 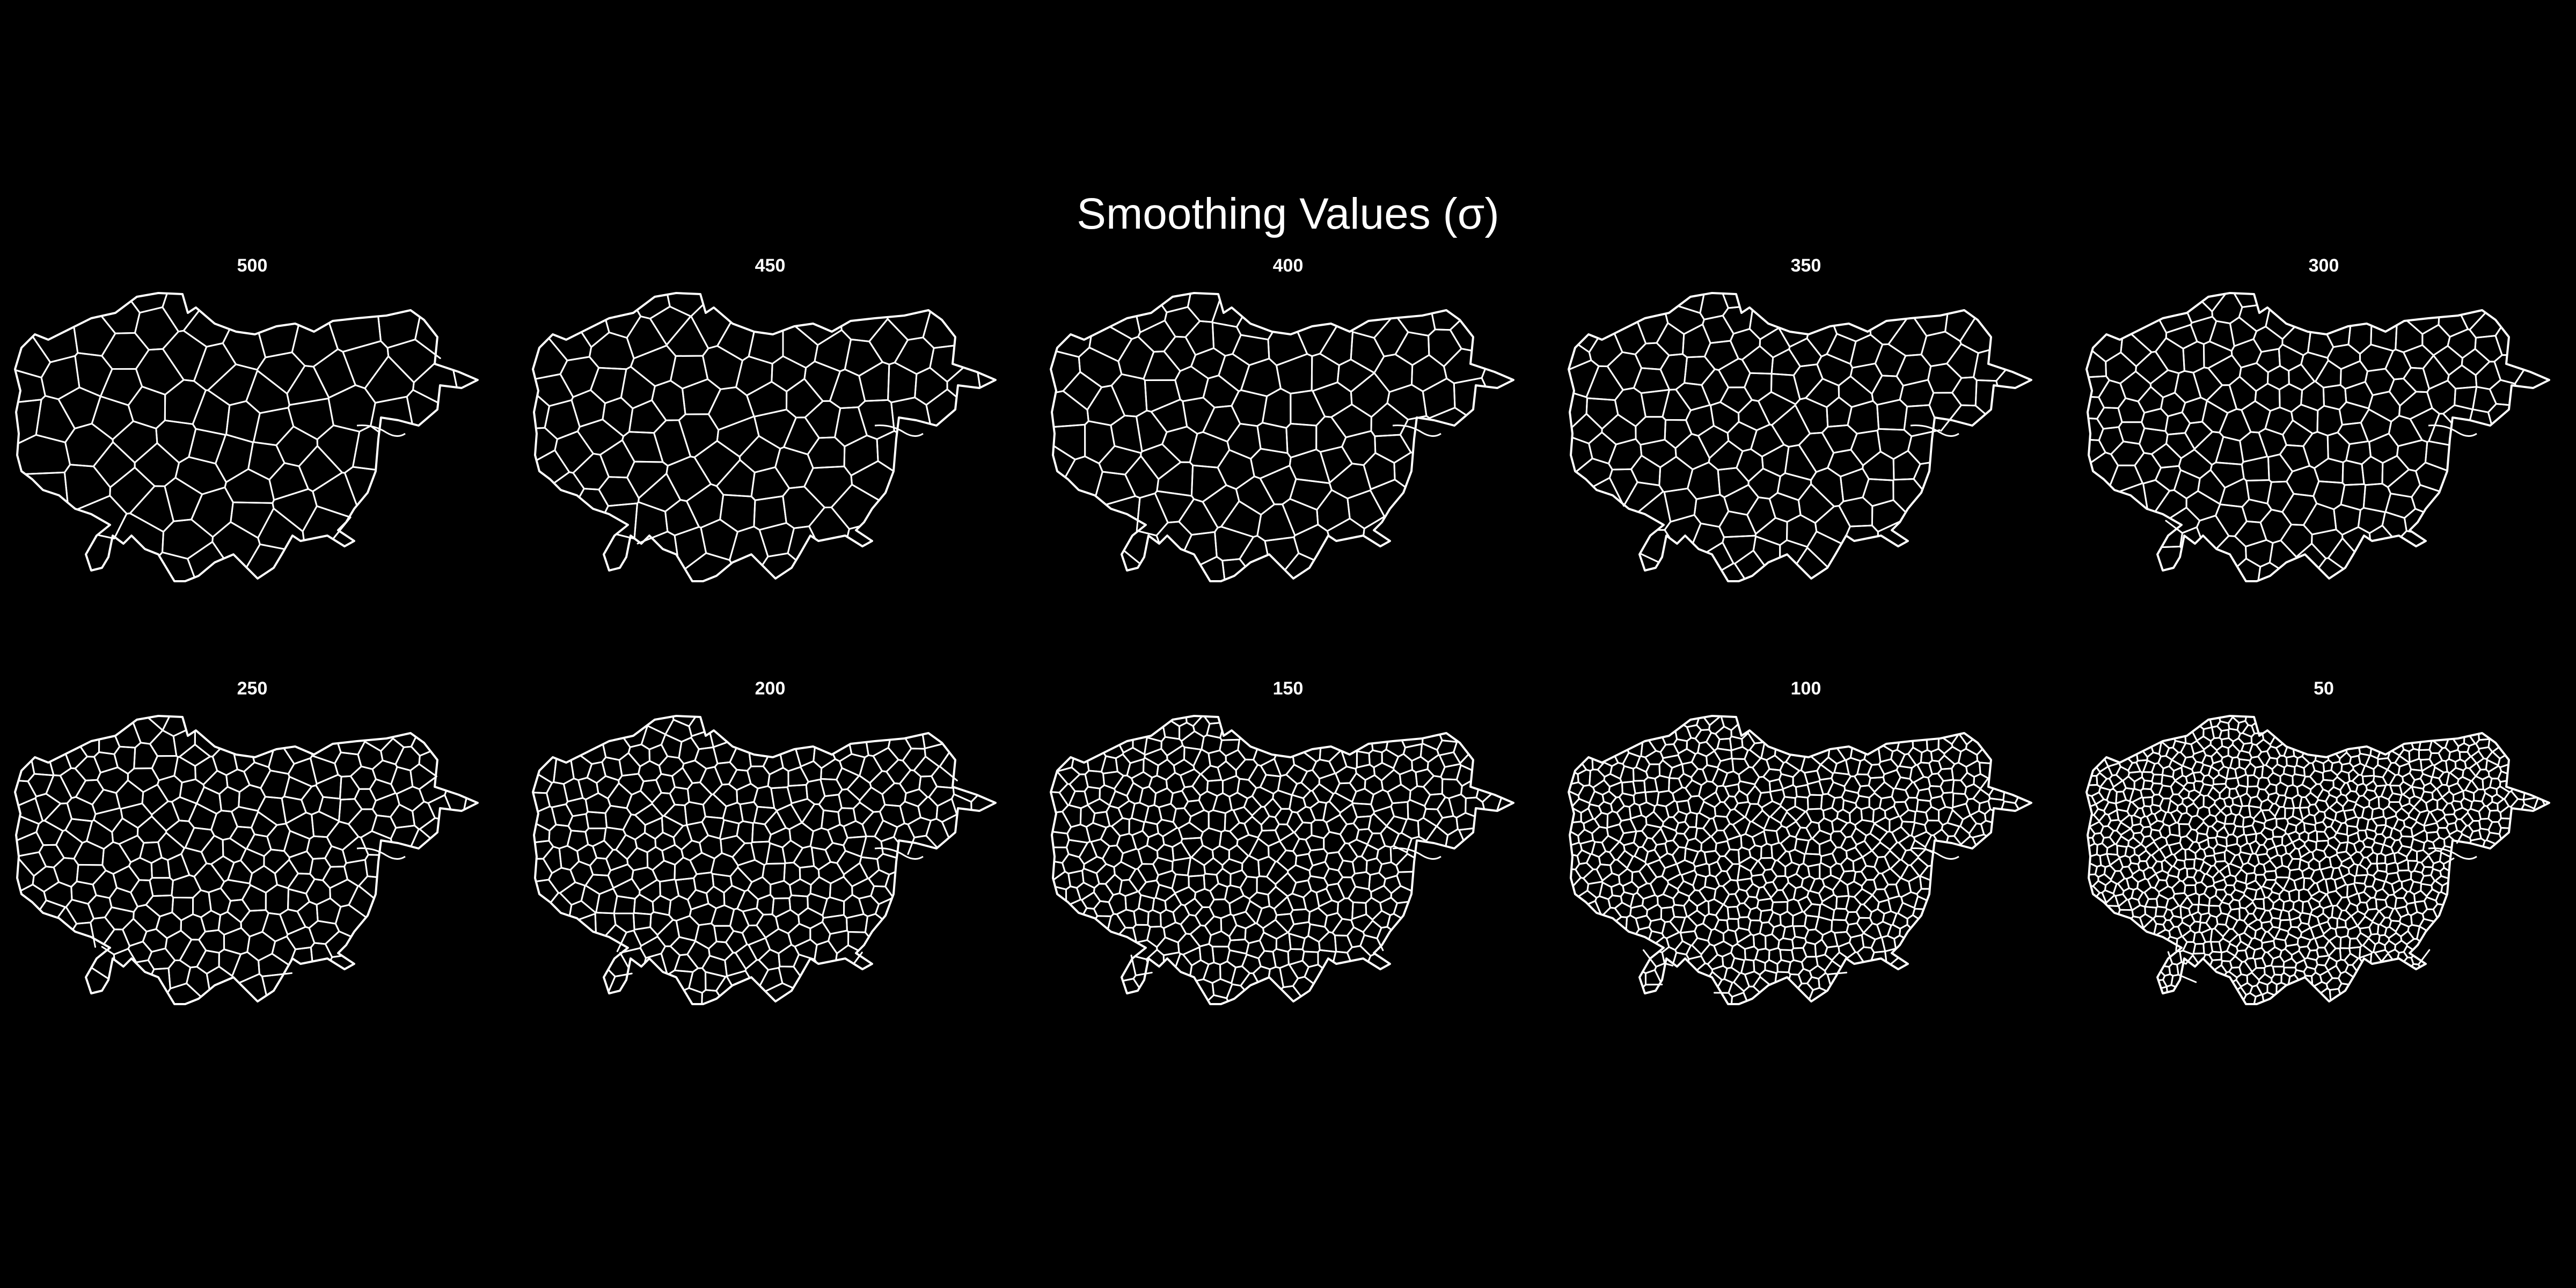 I want to click on panel-title-50: 50, so click(x=2323, y=688).